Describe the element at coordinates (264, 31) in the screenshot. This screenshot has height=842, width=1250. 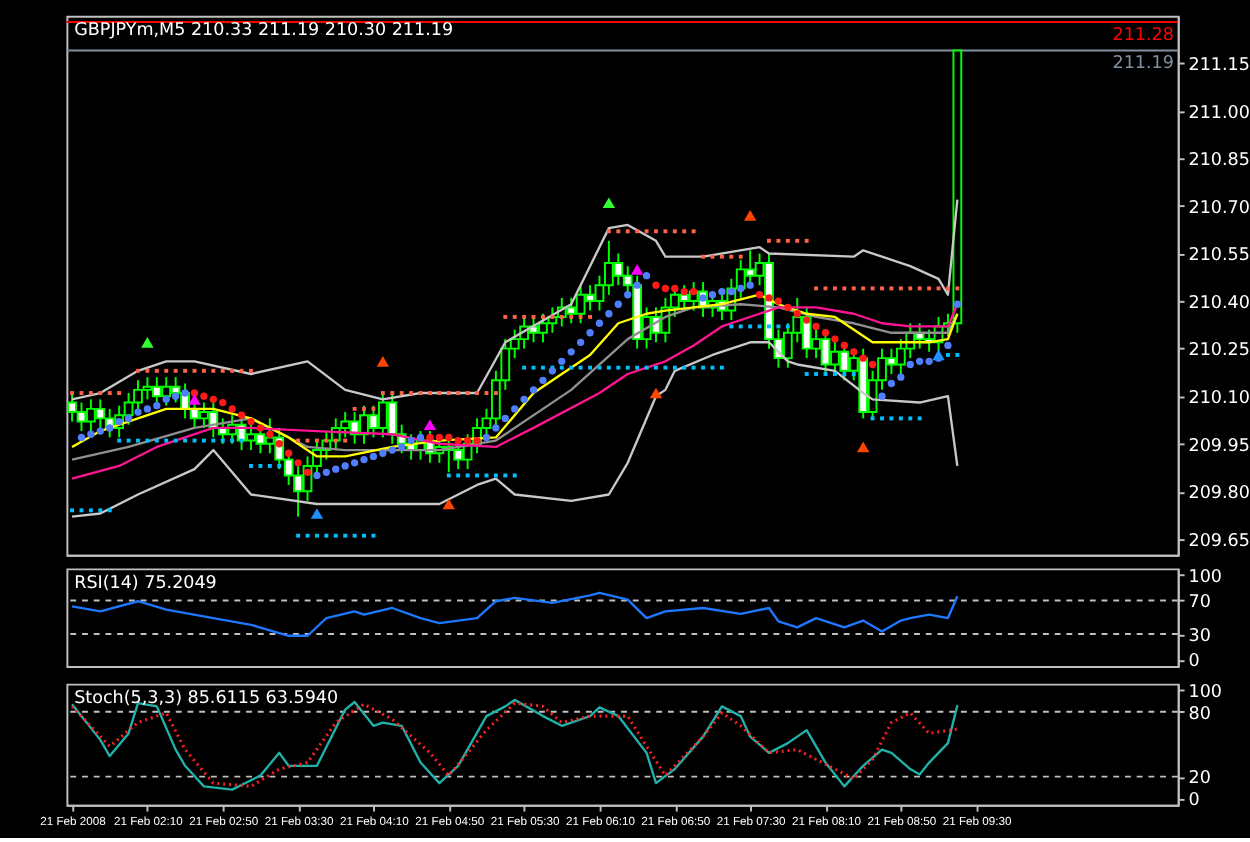
I see `chart-title: GBPJPYm,M5 210.33 211.19 210.30 211.19` at that location.